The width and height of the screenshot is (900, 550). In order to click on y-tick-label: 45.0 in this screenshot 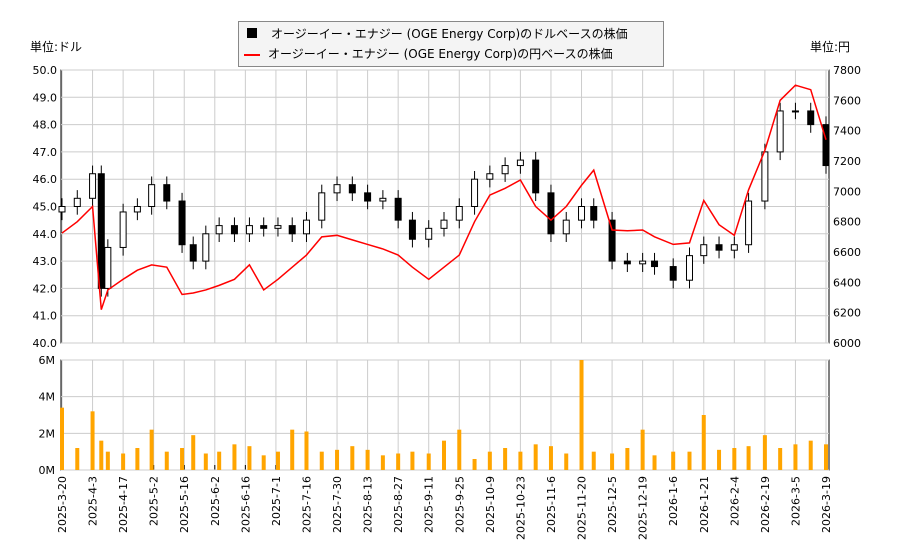, I will do `click(45, 207)`.